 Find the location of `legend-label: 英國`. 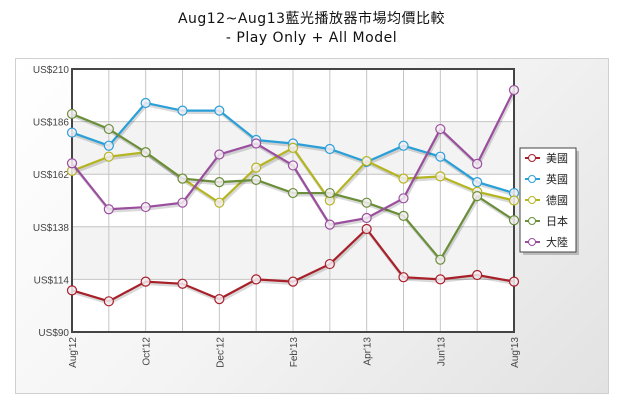

legend-label: 英國 is located at coordinates (557, 179).